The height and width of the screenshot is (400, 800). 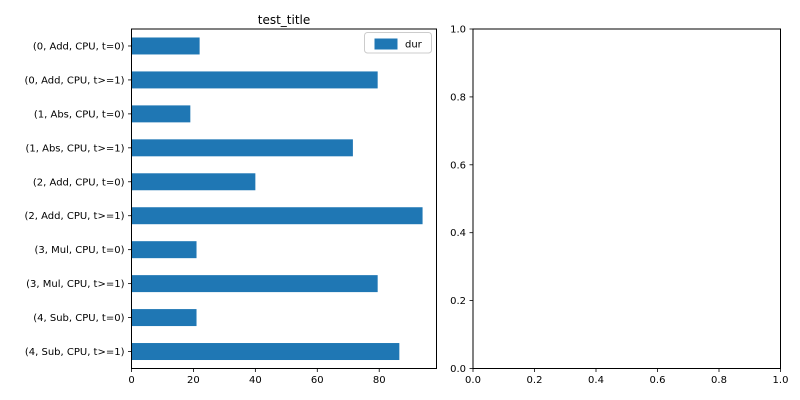 I want to click on legend-swatch, so click(x=386, y=44).